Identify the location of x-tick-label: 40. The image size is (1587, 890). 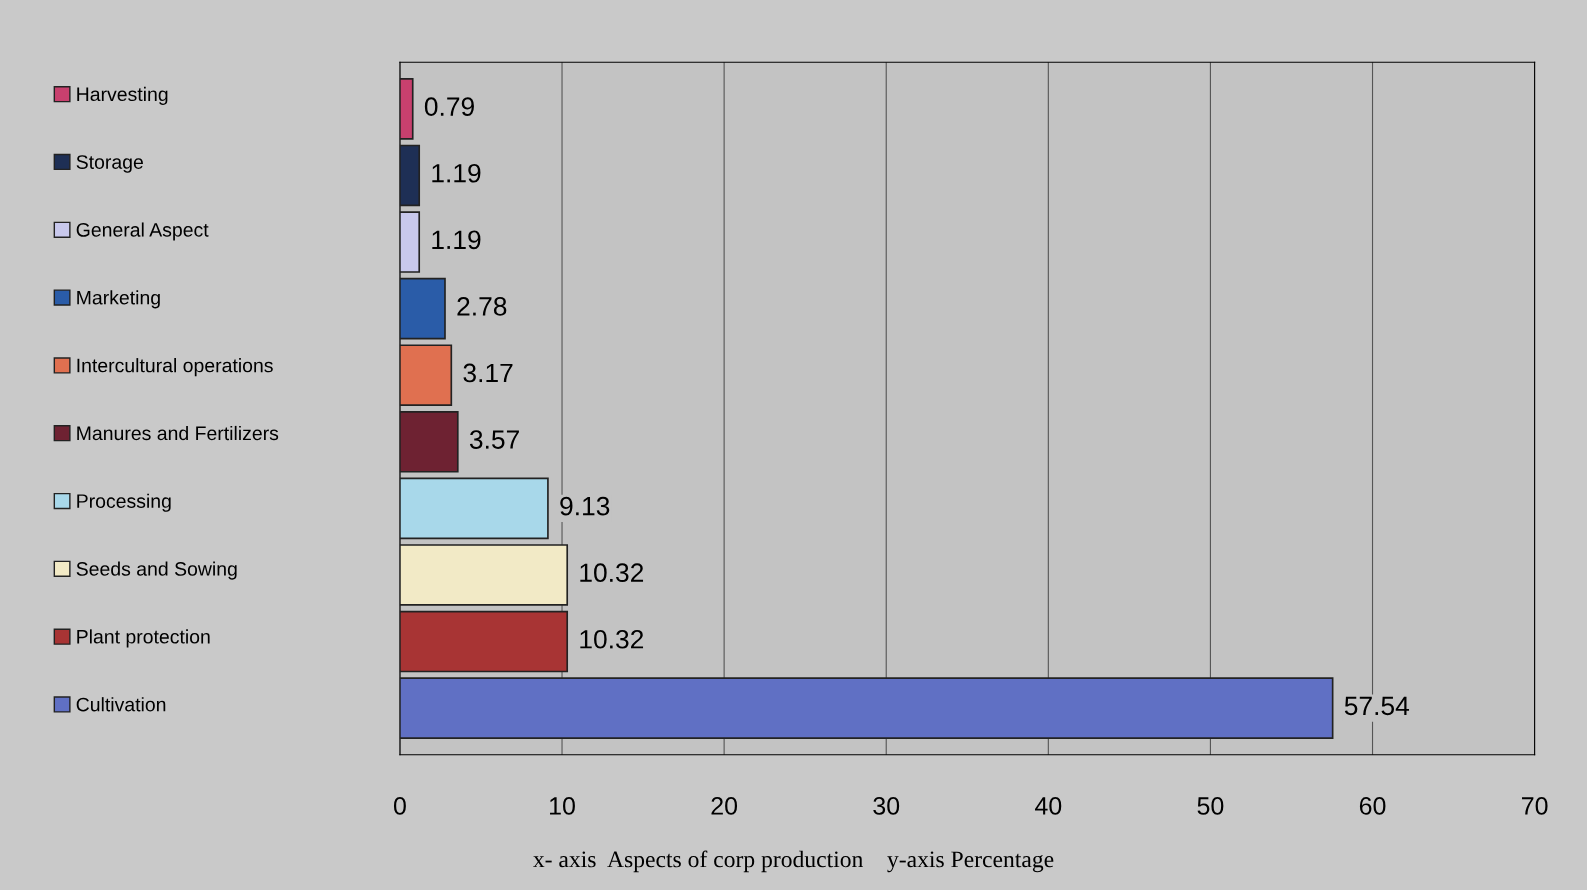
(1048, 806).